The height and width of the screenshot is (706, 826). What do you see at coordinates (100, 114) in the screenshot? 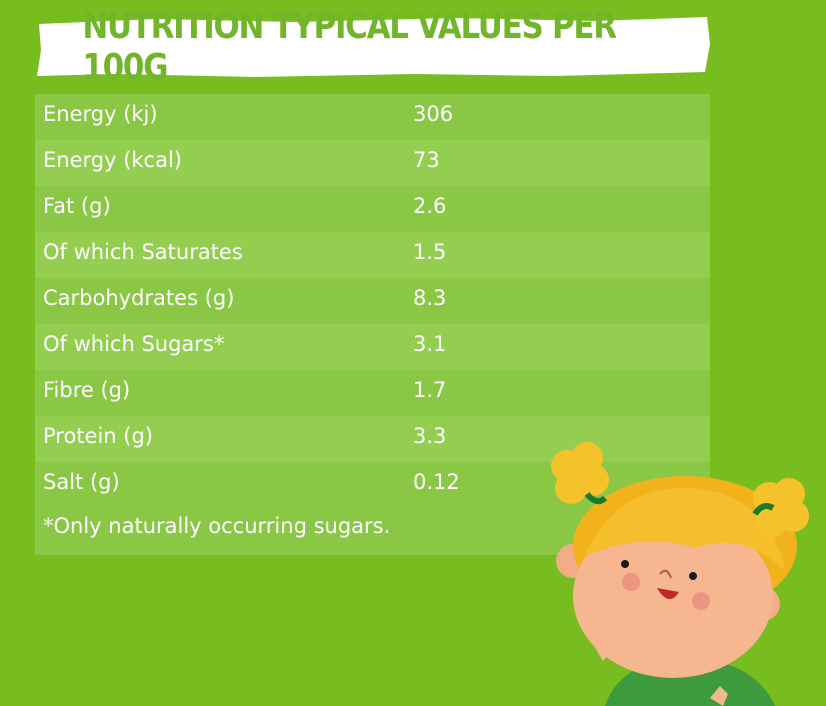
I see `row-label: Energy (kj)` at bounding box center [100, 114].